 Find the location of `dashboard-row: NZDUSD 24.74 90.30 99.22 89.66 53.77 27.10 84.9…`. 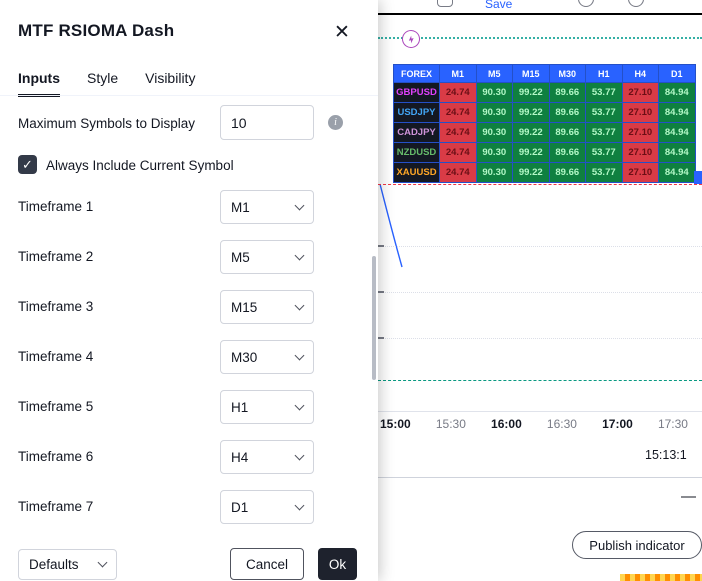

dashboard-row: NZDUSD 24.74 90.30 99.22 89.66 53.77 27.10 84.9… is located at coordinates (544, 152).